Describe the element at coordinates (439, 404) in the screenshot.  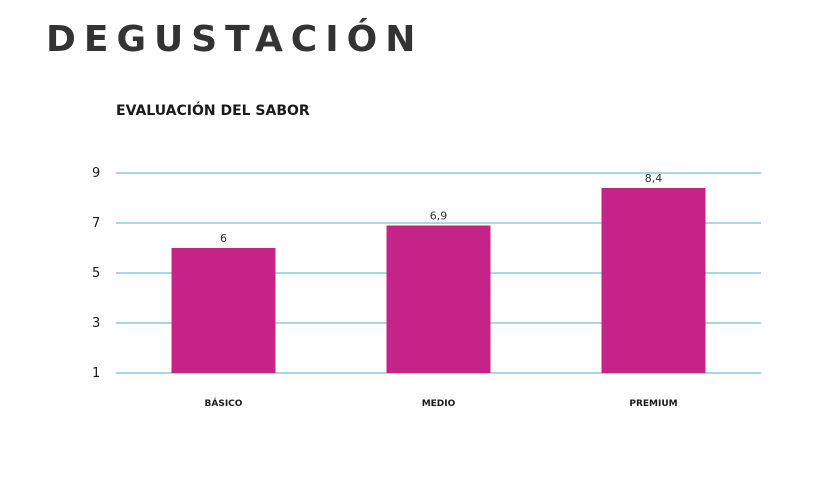
I see `x-category-label: MEDIO` at that location.